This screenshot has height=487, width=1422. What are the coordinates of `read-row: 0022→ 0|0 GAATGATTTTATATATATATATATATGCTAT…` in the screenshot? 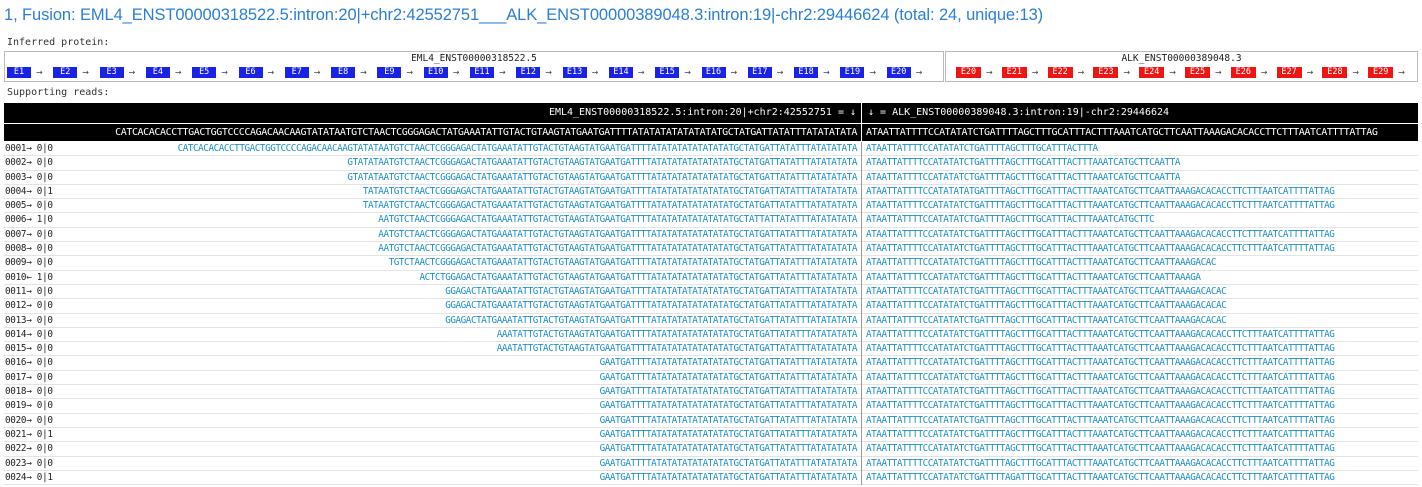 It's located at (711, 449).